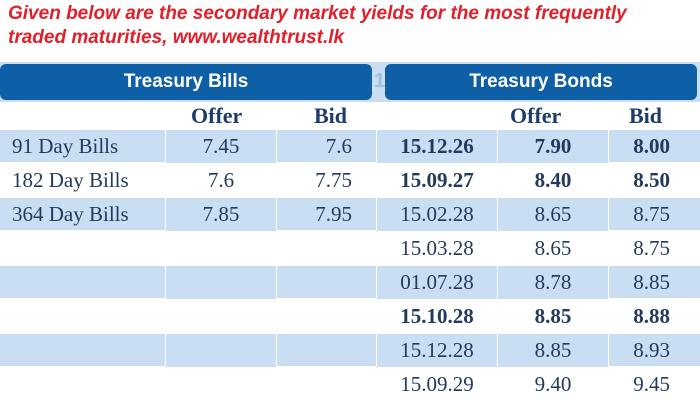 This screenshot has width=700, height=400. What do you see at coordinates (553, 384) in the screenshot?
I see `bond-offer-cell: 9.40` at bounding box center [553, 384].